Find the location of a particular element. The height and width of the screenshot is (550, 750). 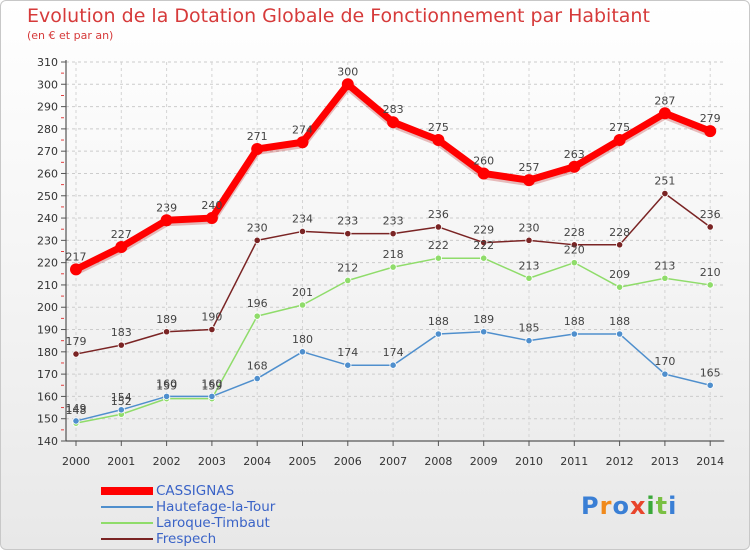

legend-label-frespech: Frespech is located at coordinates (186, 539).